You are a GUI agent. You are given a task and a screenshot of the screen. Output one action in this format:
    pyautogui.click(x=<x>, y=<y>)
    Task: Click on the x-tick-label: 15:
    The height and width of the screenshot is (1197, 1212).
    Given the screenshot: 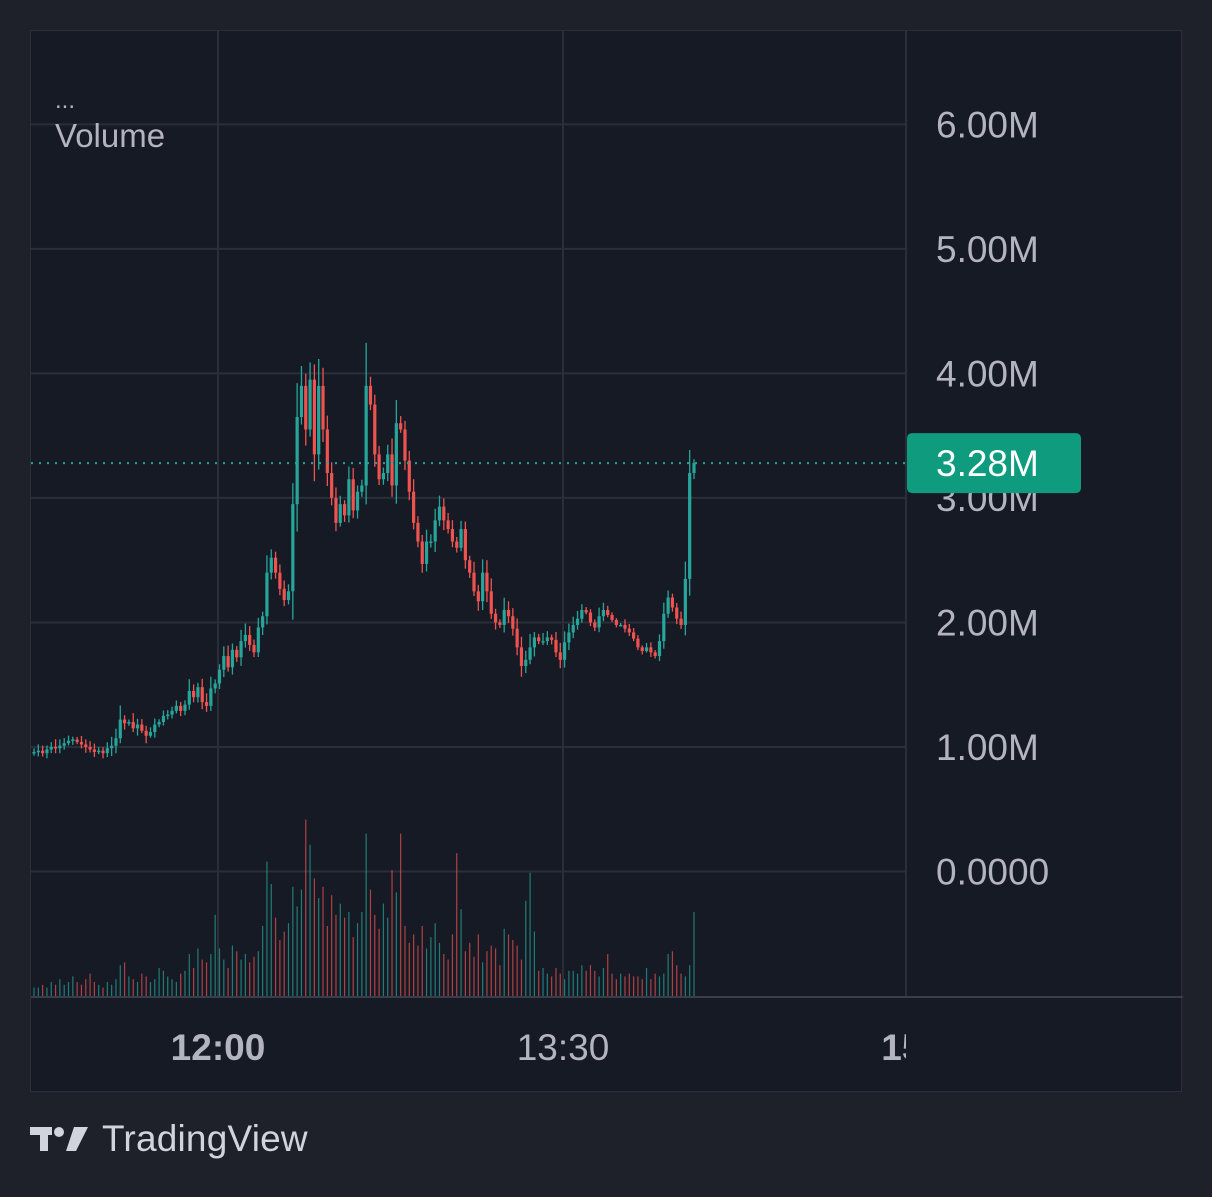 What is the action you would take?
    pyautogui.click(x=907, y=1047)
    